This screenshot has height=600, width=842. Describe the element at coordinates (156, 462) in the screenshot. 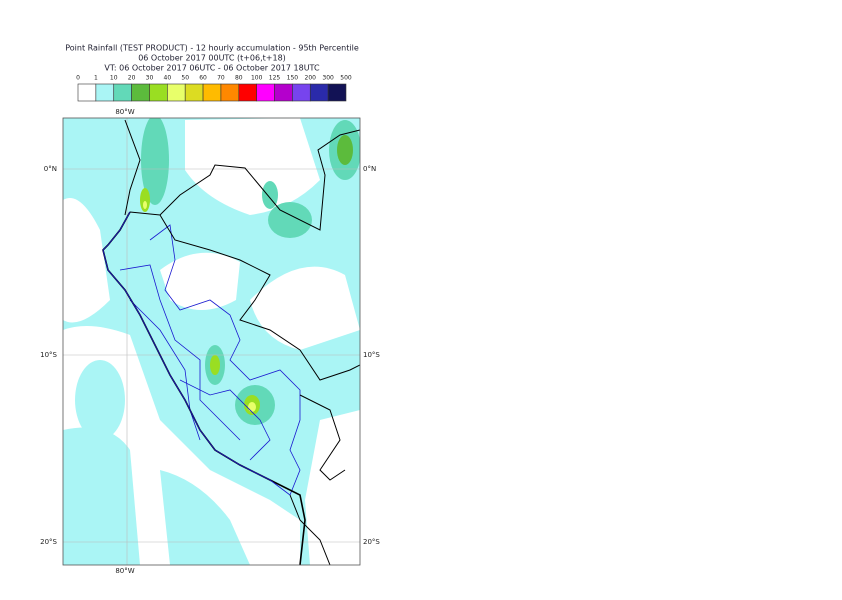

I see `wet-patches` at that location.